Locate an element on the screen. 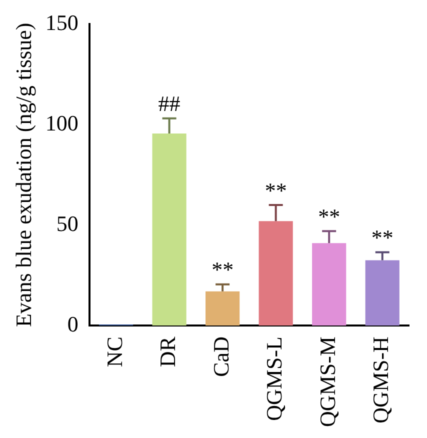  y-tick-label: 100 is located at coordinates (61, 123).